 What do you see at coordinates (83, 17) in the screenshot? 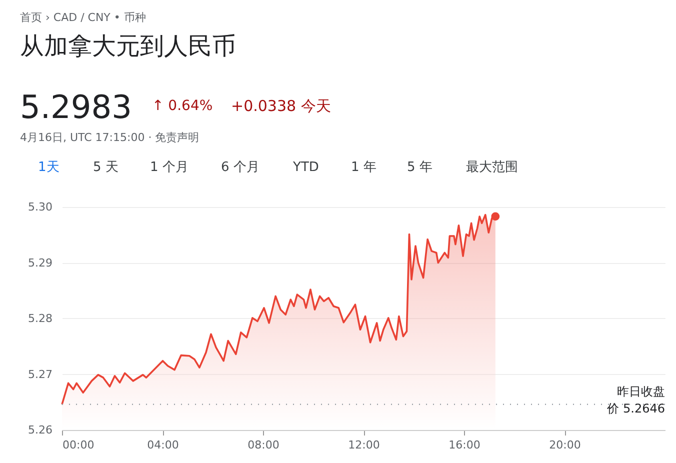
I see `text: 首页 › CAD / CNY • 币种` at bounding box center [83, 17].